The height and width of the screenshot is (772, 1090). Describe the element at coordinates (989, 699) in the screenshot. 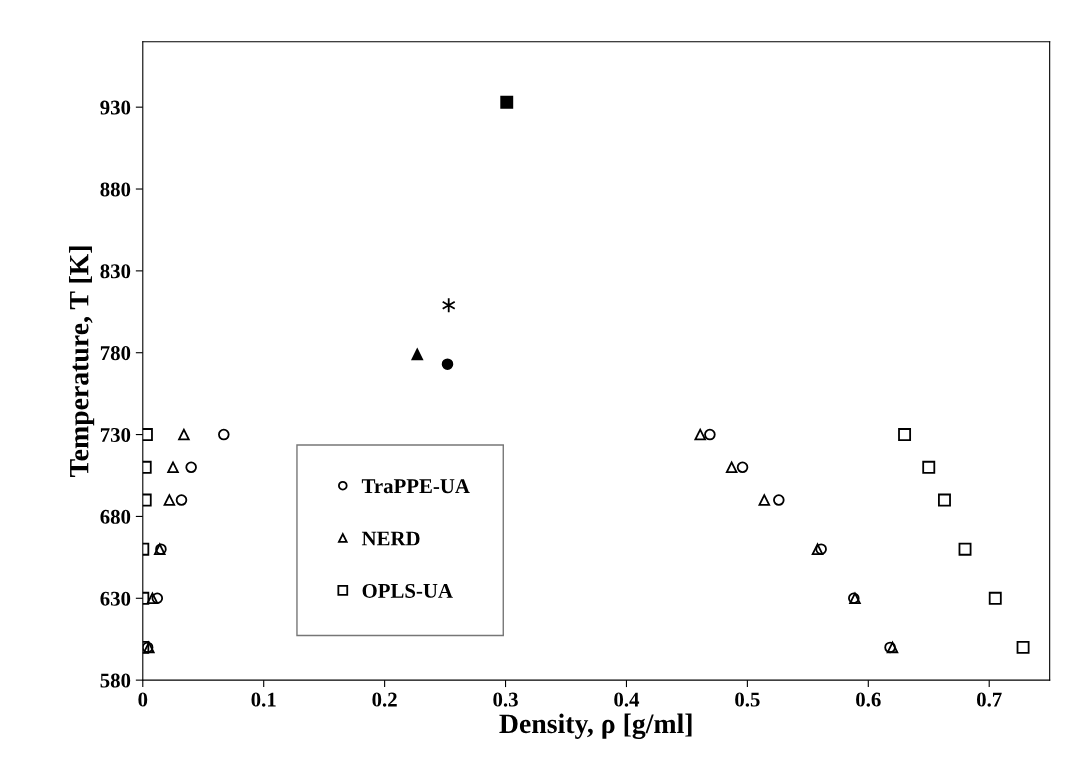

I see `x-tick-label: 0.7` at that location.